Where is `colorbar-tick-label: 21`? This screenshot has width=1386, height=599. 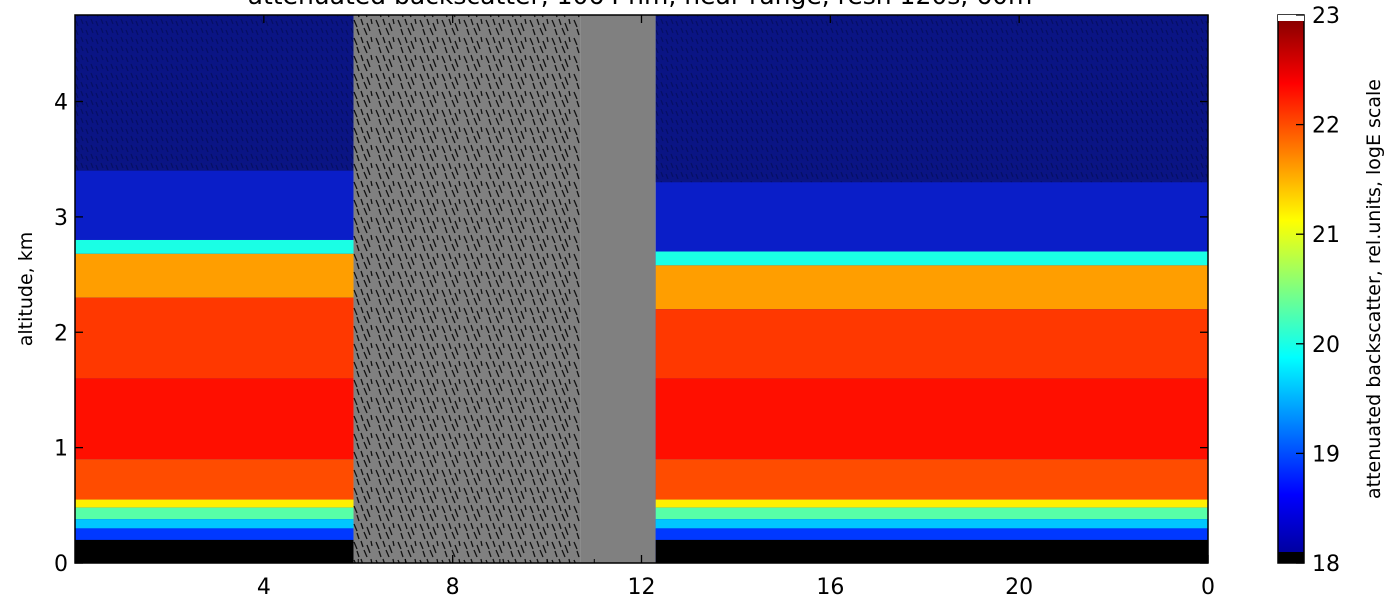 colorbar-tick-label: 21 is located at coordinates (1326, 235).